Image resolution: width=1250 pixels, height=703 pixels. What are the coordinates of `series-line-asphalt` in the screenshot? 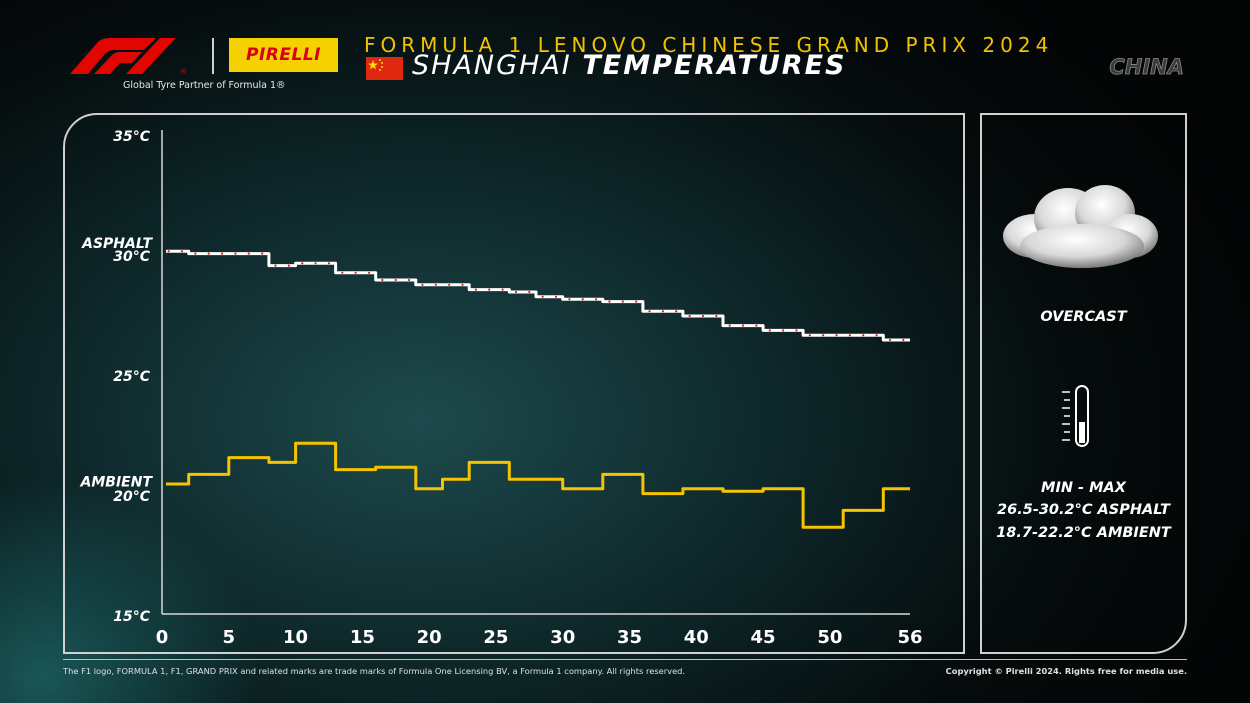 It's located at (538, 295).